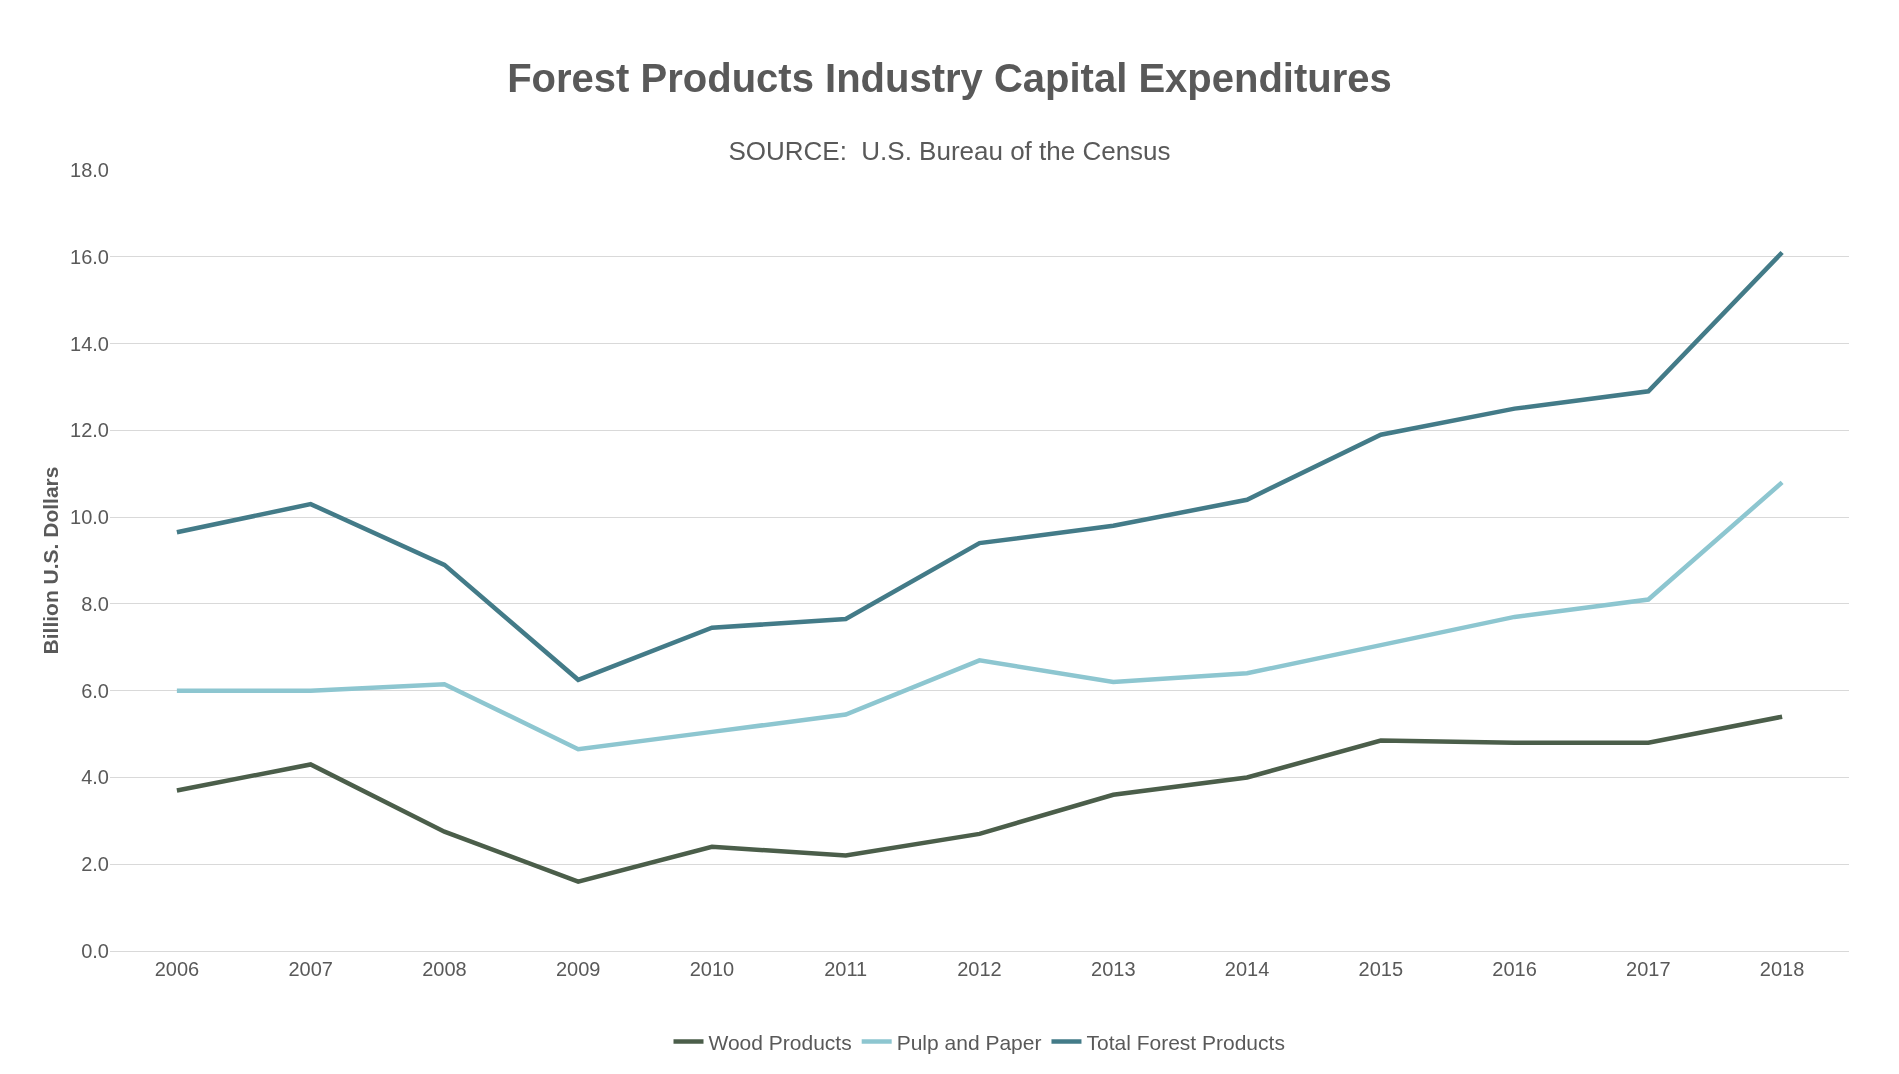 This screenshot has width=1899, height=1074. What do you see at coordinates (578, 969) in the screenshot?
I see `x-tick-label: 2009` at bounding box center [578, 969].